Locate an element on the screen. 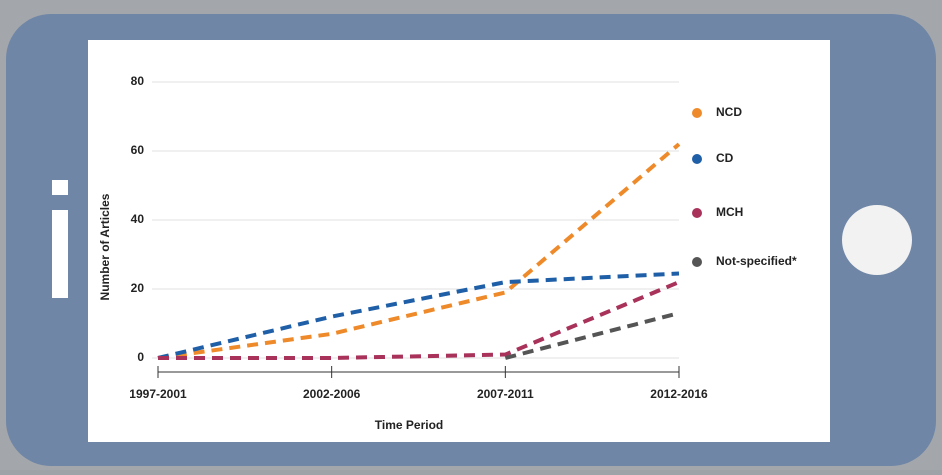 Image resolution: width=942 pixels, height=475 pixels. x-tick-label: 1997-2001 is located at coordinates (158, 394).